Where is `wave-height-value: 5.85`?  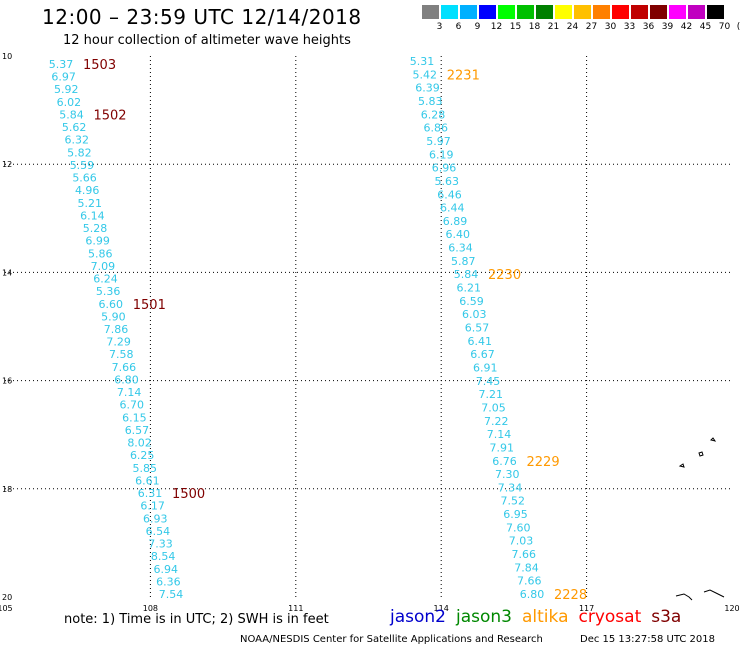 wave-height-value: 5.85 is located at coordinates (145, 468).